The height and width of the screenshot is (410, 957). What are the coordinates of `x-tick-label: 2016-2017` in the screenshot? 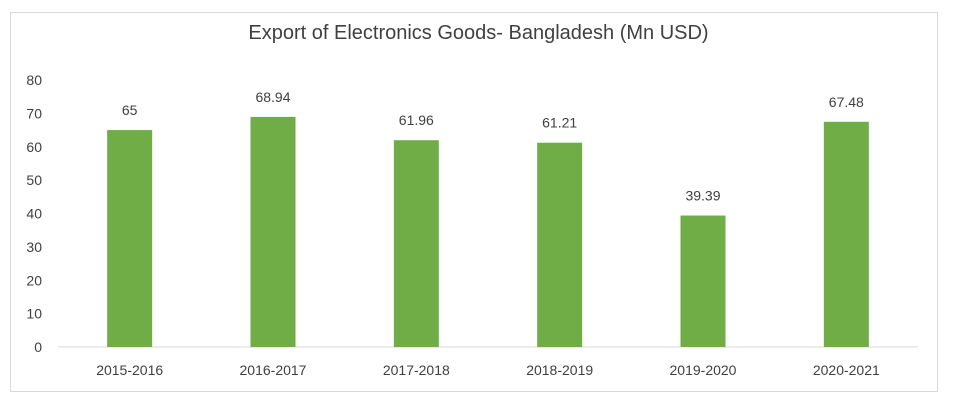 It's located at (273, 370).